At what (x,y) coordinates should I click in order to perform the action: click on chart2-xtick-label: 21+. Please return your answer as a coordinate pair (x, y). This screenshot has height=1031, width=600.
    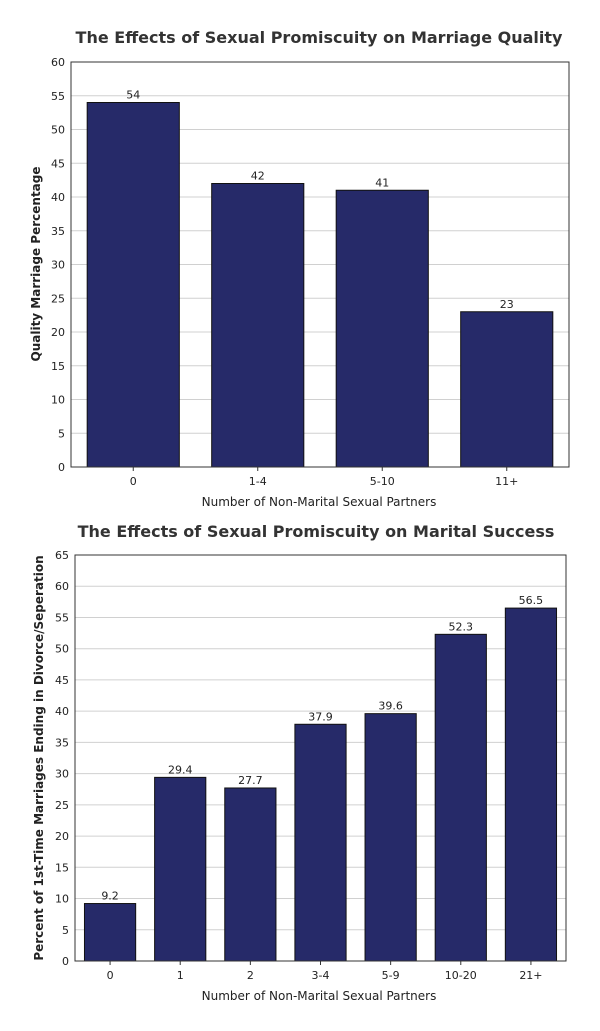
    Looking at the image, I should click on (530, 975).